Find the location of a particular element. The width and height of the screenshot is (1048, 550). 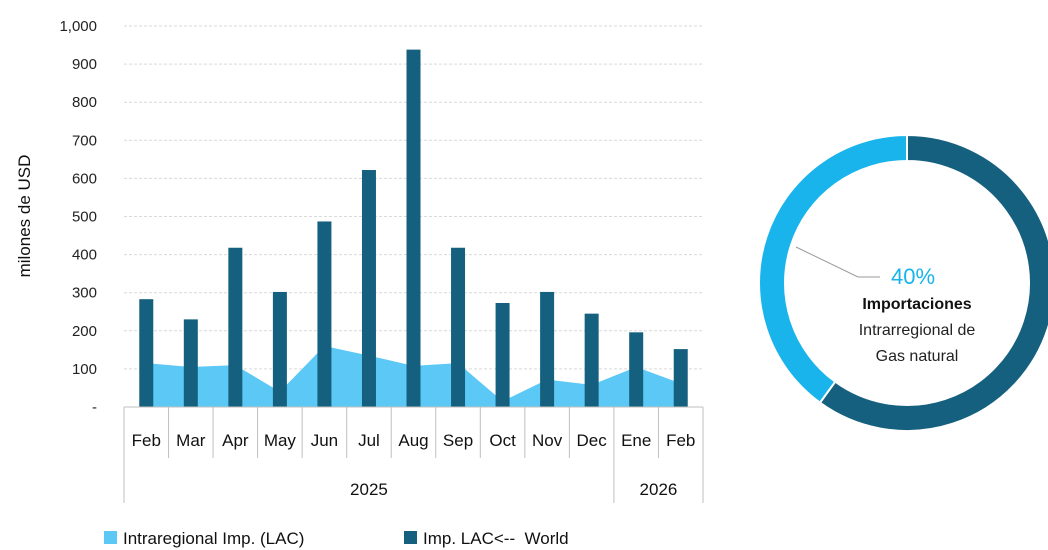

y-tick-label: 100 is located at coordinates (84, 369).